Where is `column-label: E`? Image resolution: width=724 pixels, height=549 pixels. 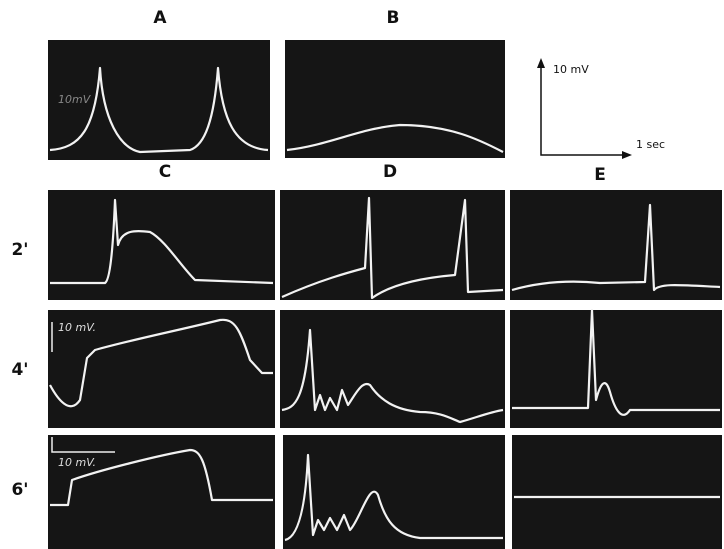
column-label: E is located at coordinates (600, 175).